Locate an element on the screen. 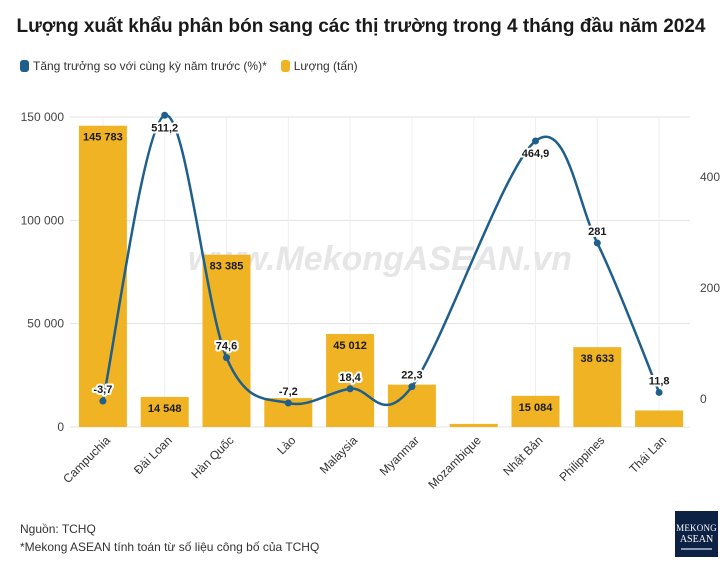 The image size is (722, 572). growth-label-halo: -3,7 is located at coordinates (102, 390).